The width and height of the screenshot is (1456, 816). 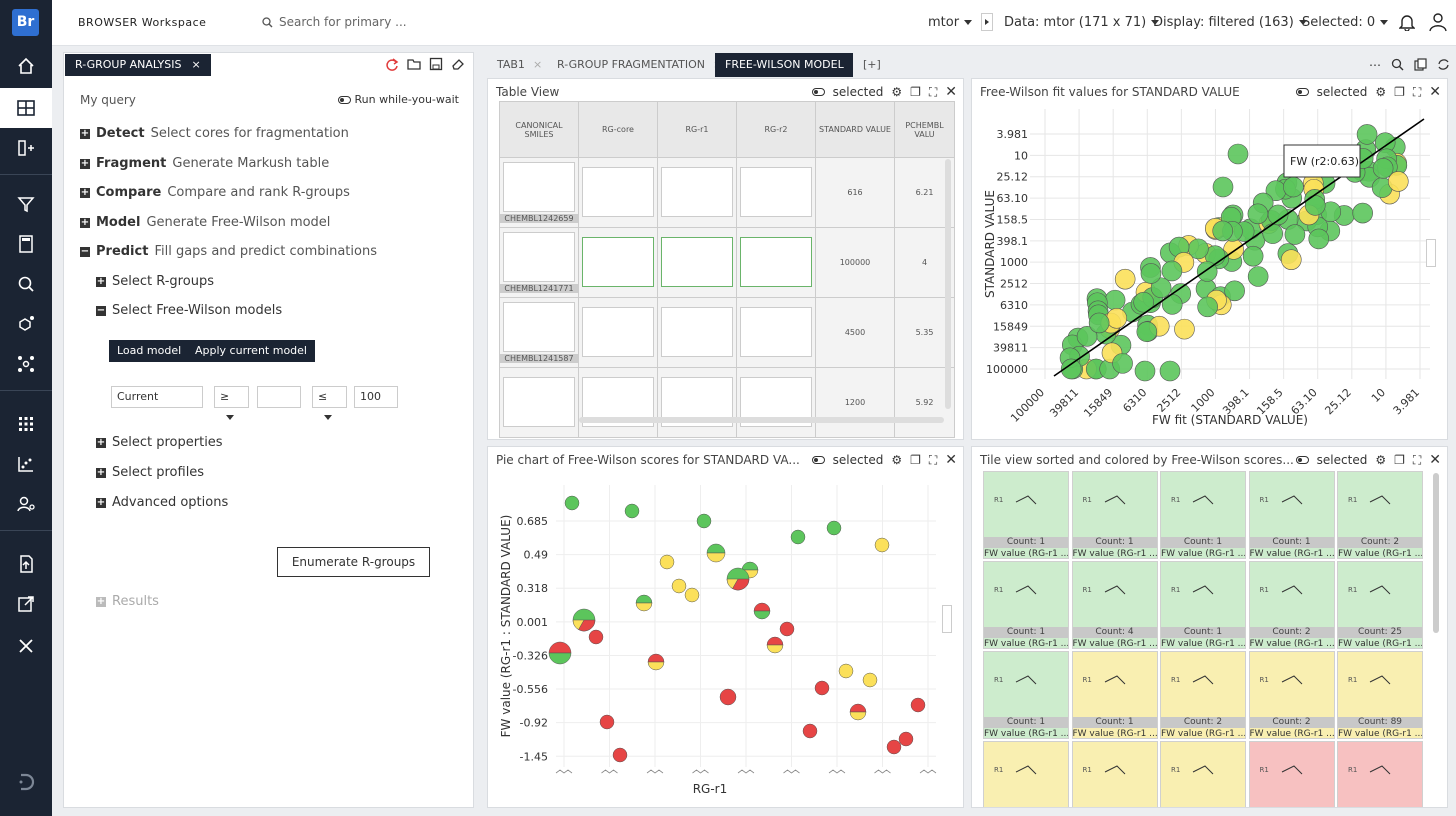 I want to click on panel-tab-r-group-analysis: R-GROUP ANALYSIS ×, so click(x=138, y=65).